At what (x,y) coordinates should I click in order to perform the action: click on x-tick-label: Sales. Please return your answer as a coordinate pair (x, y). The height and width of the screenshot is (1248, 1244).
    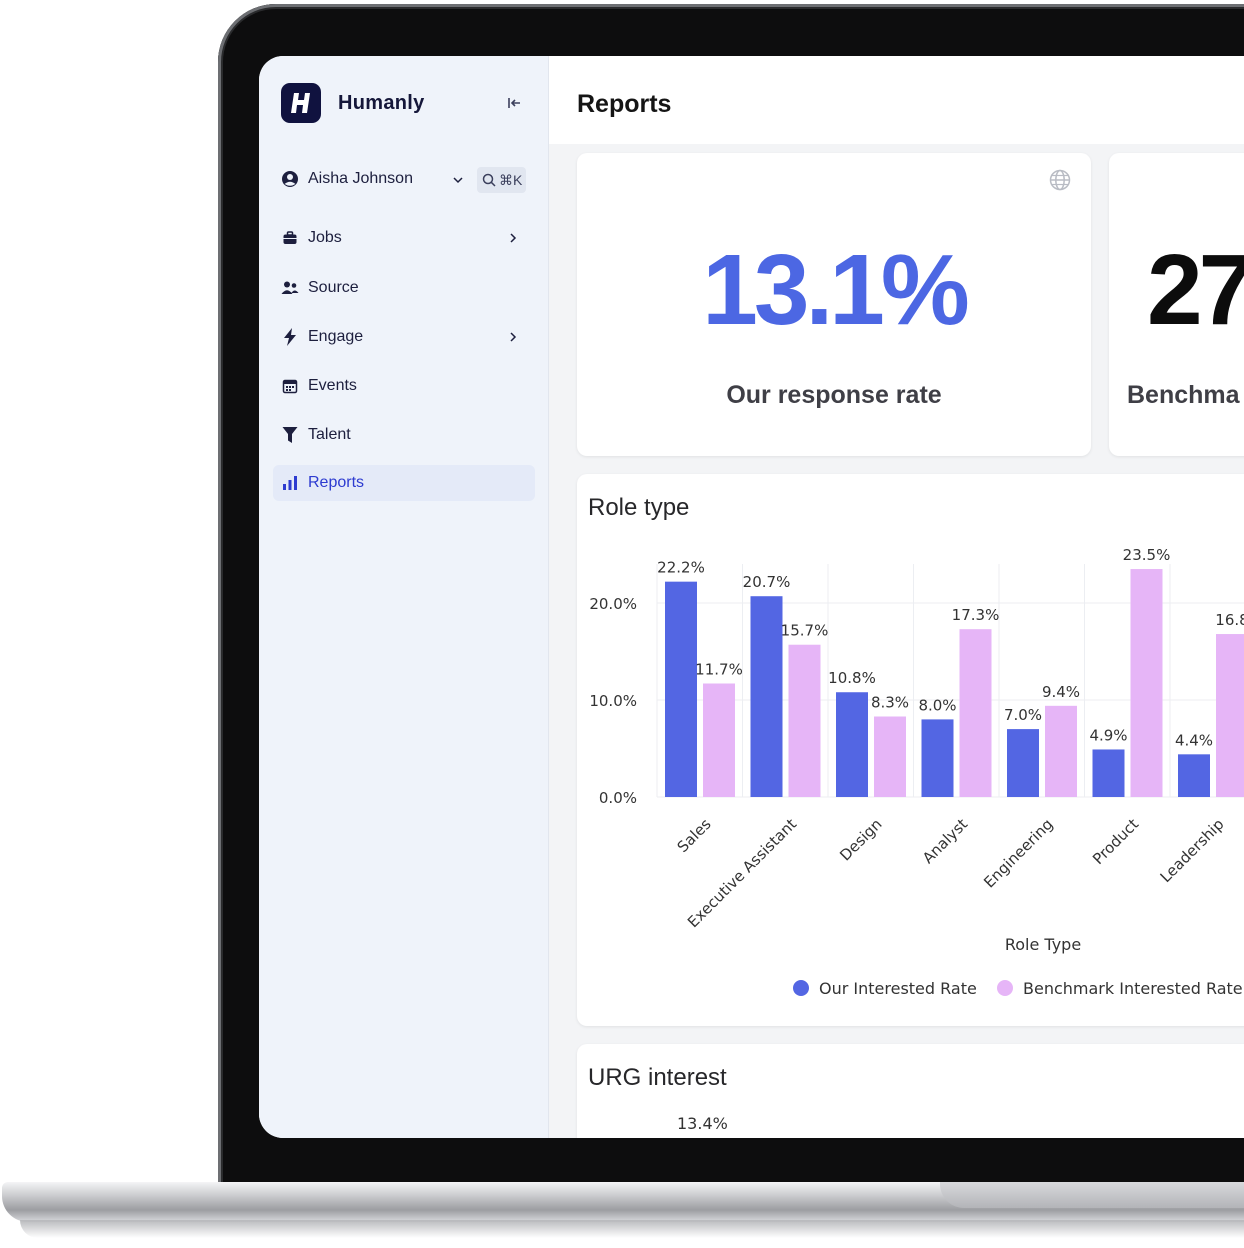
    Looking at the image, I should click on (694, 835).